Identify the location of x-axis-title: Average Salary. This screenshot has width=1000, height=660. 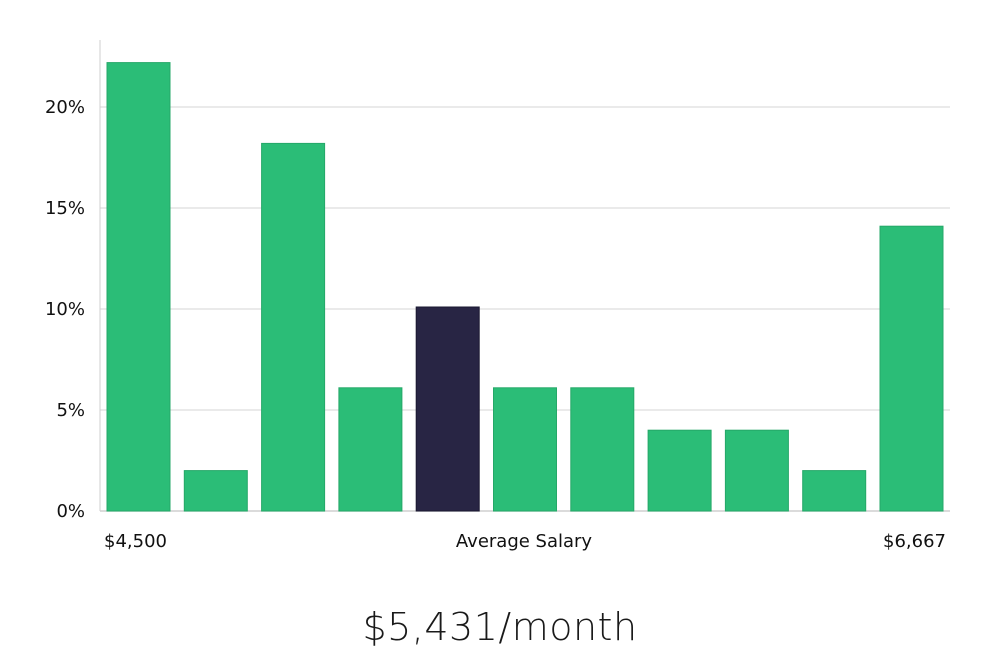
(524, 541).